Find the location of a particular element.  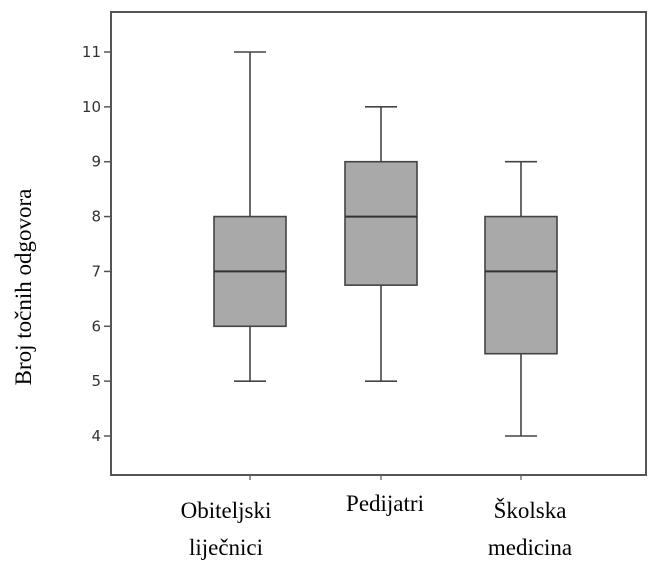

y-axis: 4 5 6 7 8 9 10 11 is located at coordinates (96, 244).